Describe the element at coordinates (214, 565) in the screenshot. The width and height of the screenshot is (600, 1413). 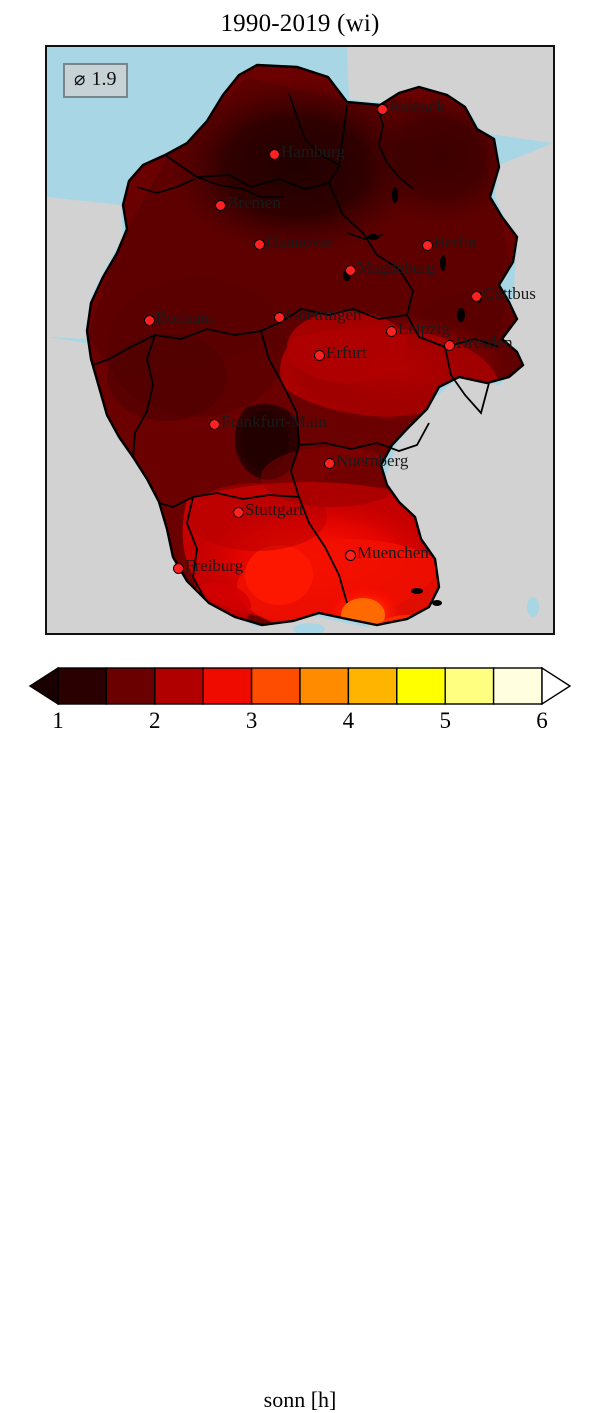
I see `city-label: Freiburg` at that location.